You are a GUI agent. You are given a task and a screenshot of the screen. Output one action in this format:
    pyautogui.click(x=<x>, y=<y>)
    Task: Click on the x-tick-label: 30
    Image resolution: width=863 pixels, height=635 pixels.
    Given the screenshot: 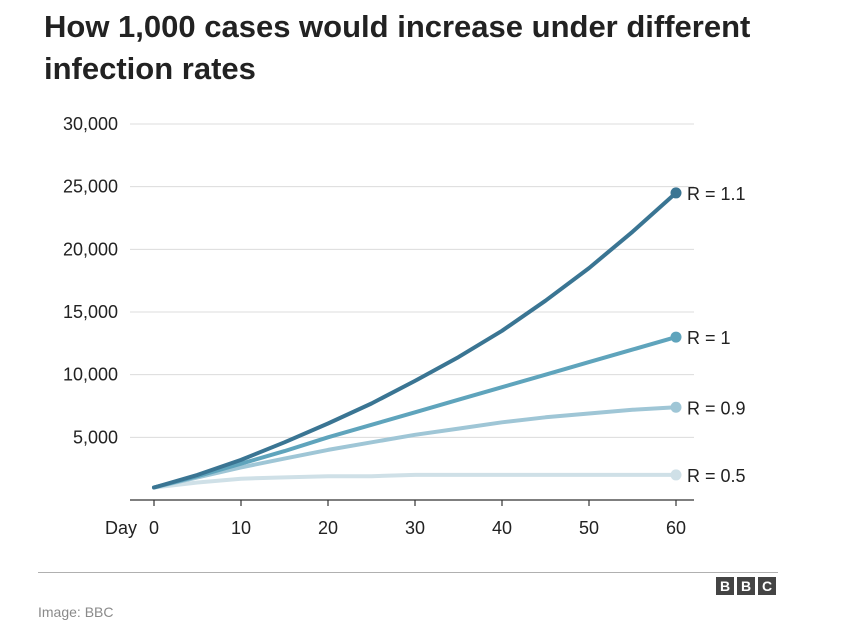 What is the action you would take?
    pyautogui.click(x=415, y=528)
    